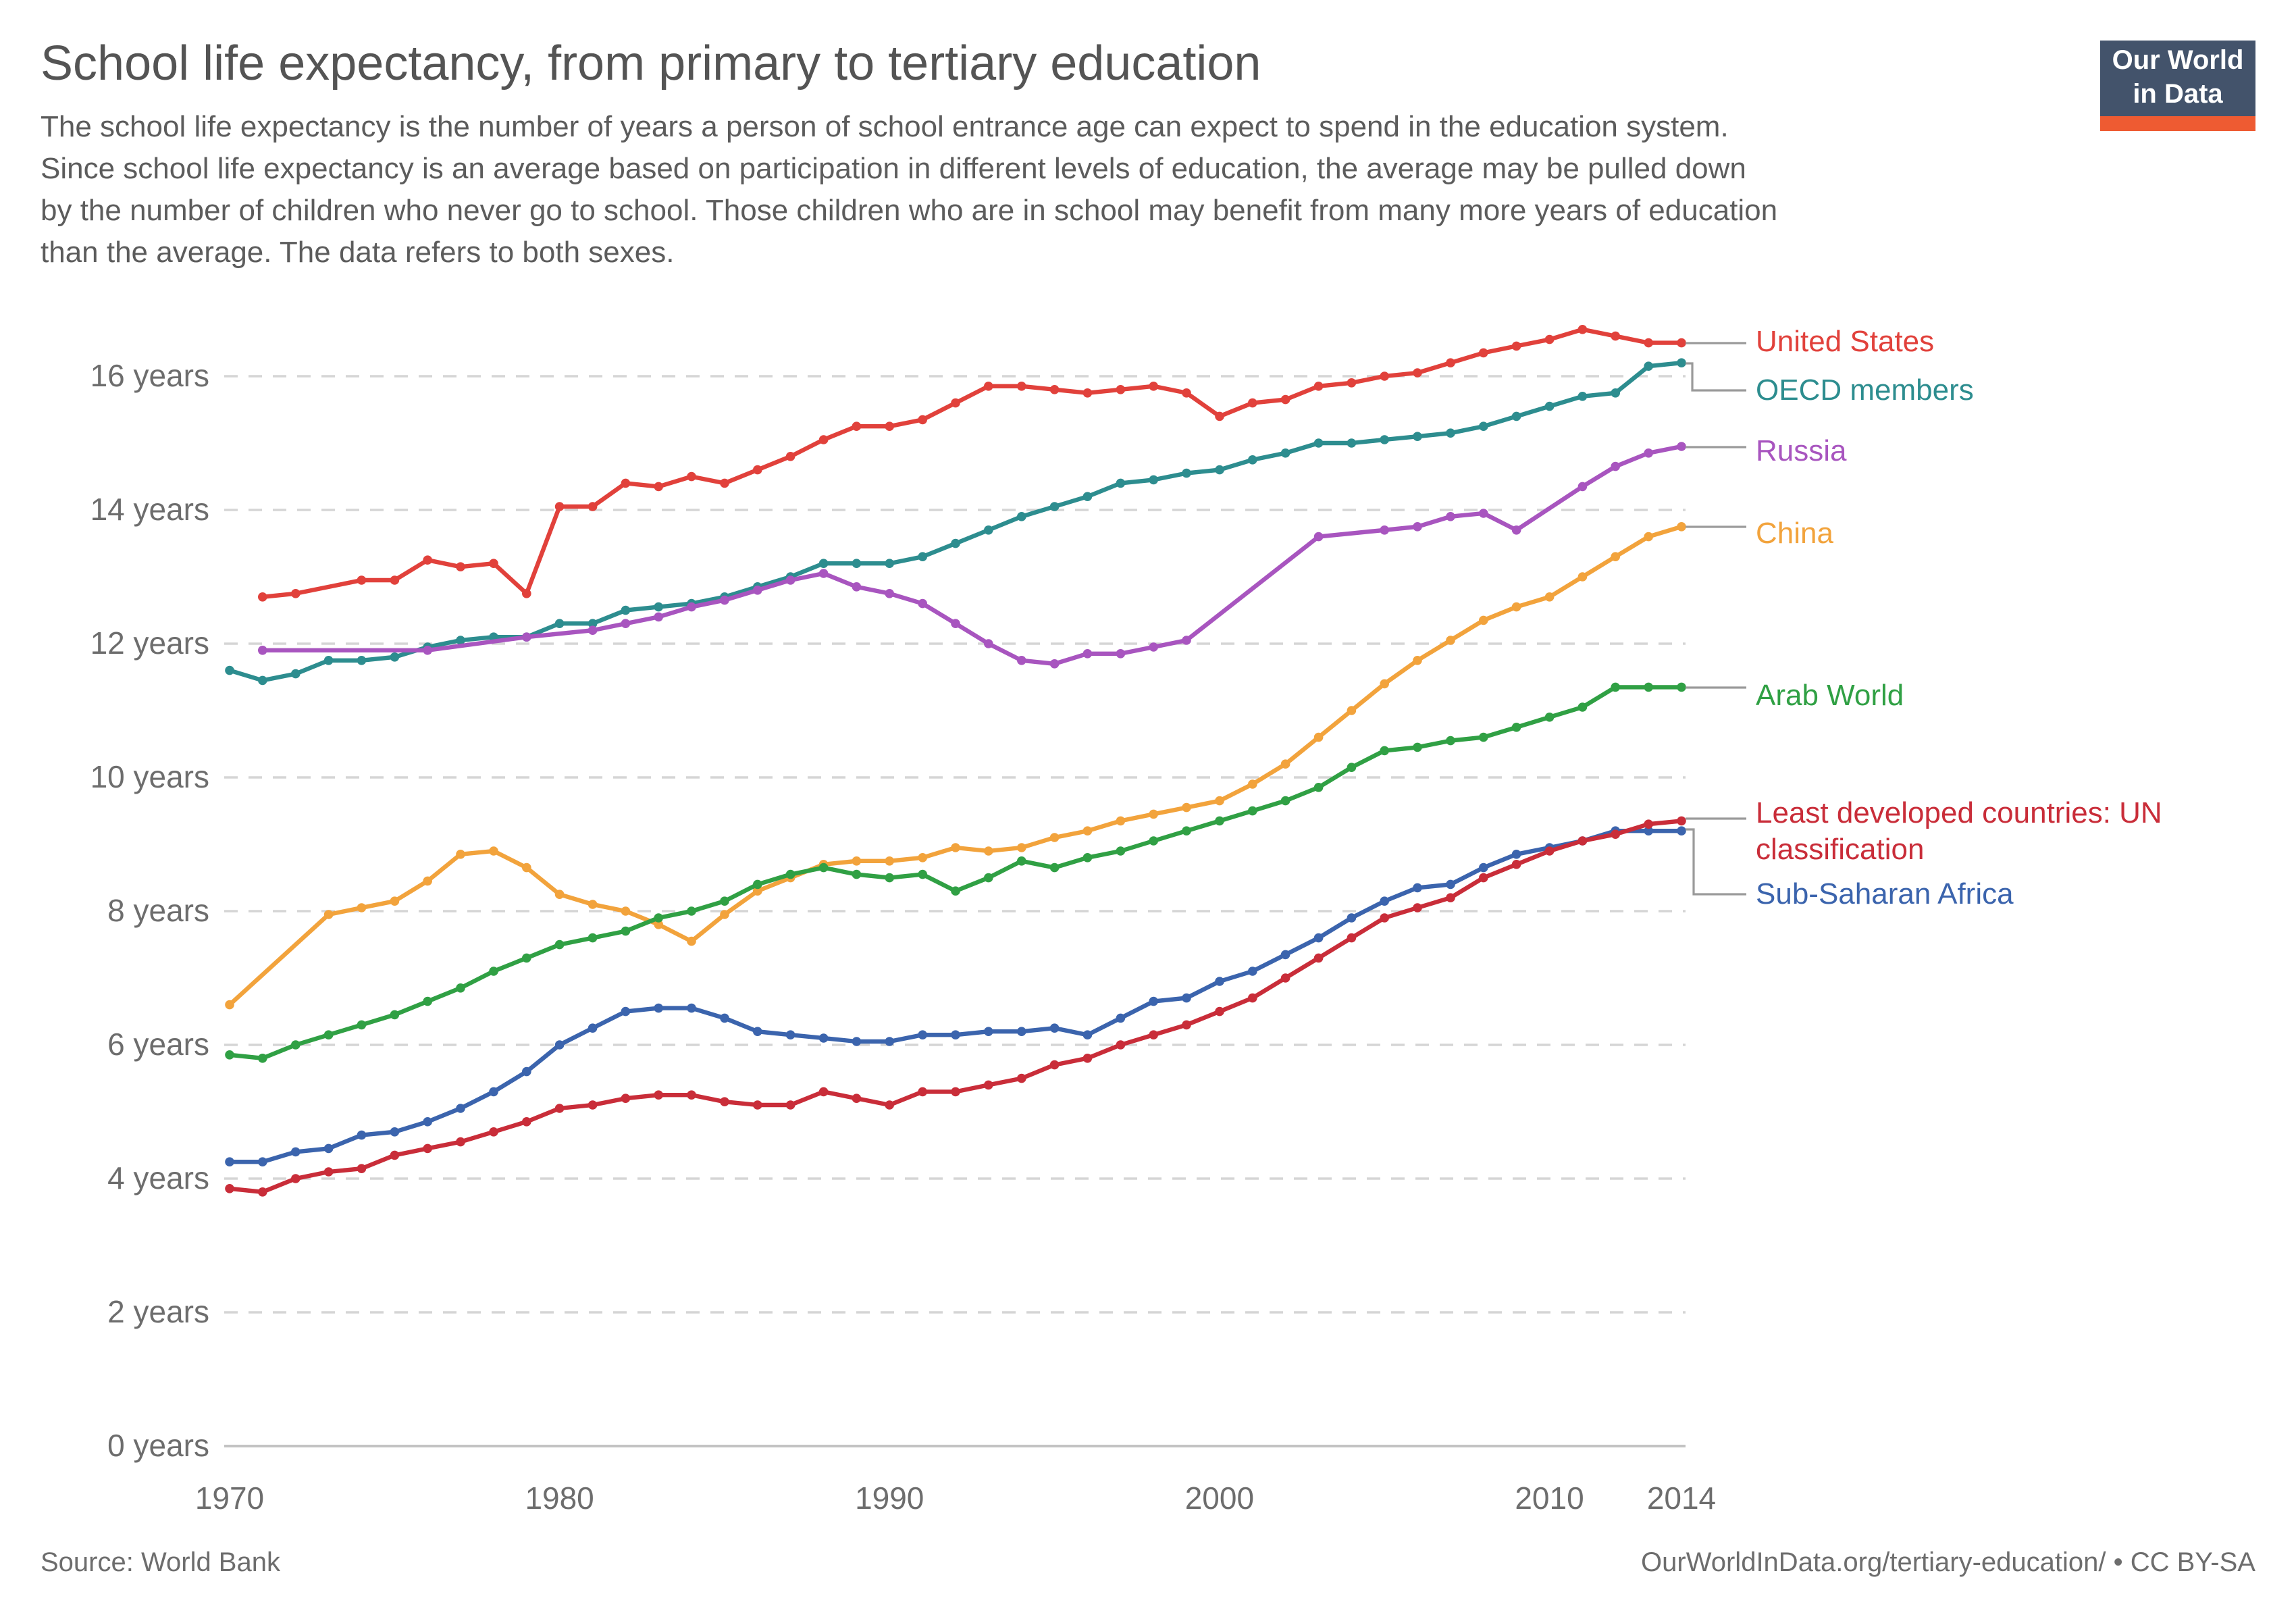 The height and width of the screenshot is (1621, 2296). I want to click on x-tick-label: 1970, so click(229, 1498).